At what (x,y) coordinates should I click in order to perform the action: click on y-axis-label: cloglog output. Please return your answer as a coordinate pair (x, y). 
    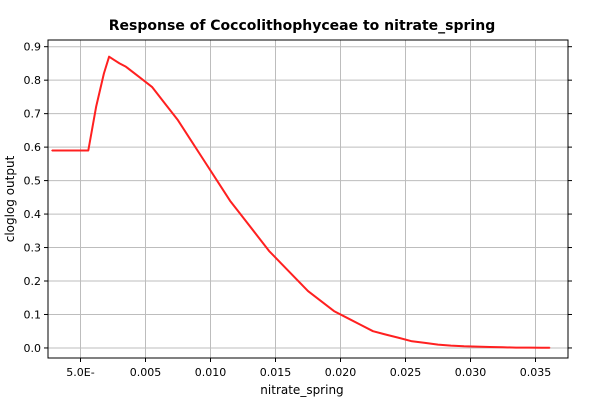
    Looking at the image, I should click on (10, 198).